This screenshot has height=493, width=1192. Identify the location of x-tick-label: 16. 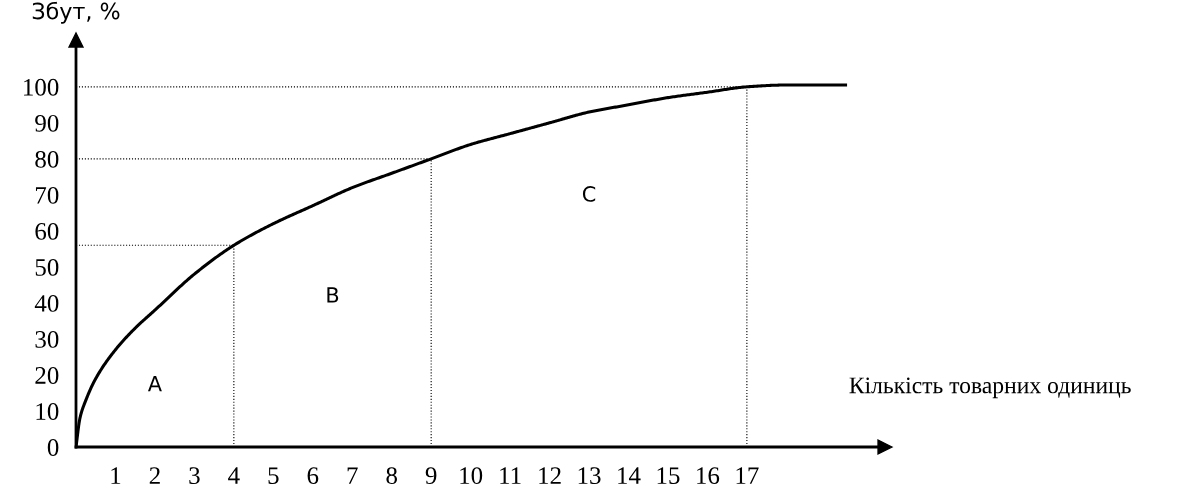
(708, 476).